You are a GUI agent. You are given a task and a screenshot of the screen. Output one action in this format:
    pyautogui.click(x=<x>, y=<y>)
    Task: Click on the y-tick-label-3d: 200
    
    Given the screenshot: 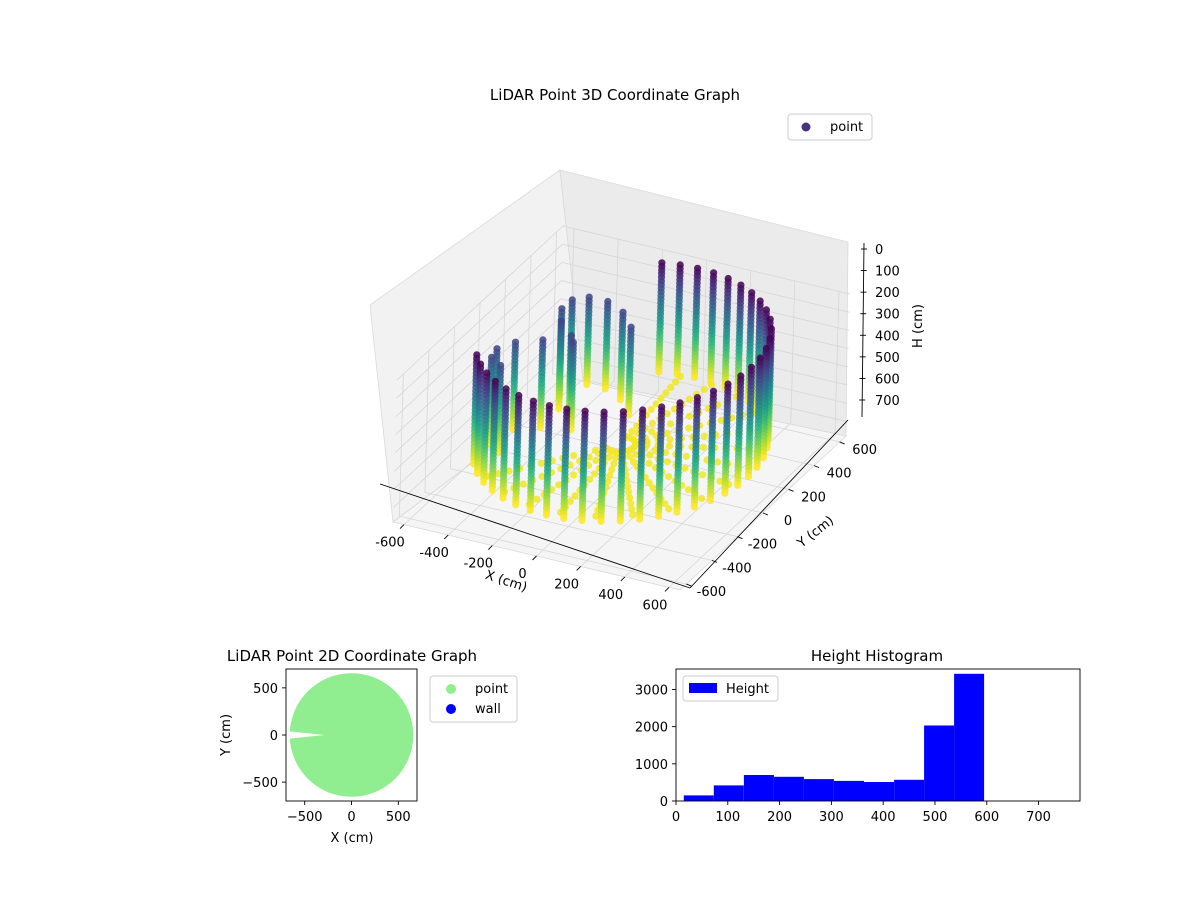 What is the action you would take?
    pyautogui.click(x=813, y=497)
    